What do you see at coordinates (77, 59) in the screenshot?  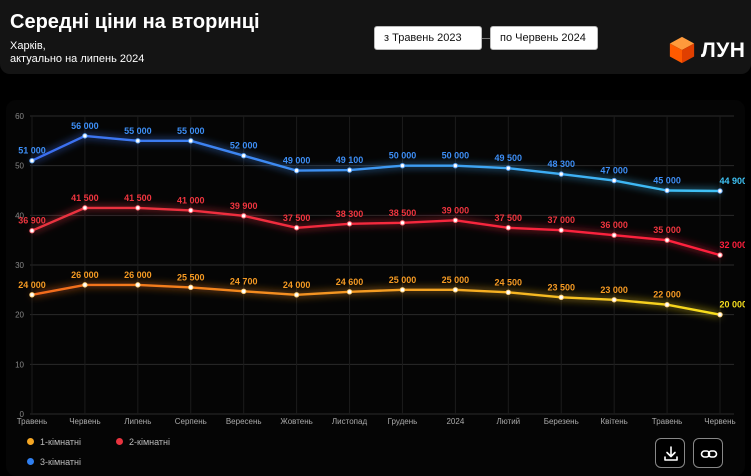 I see `updated-label: актуально на липень 2024` at bounding box center [77, 59].